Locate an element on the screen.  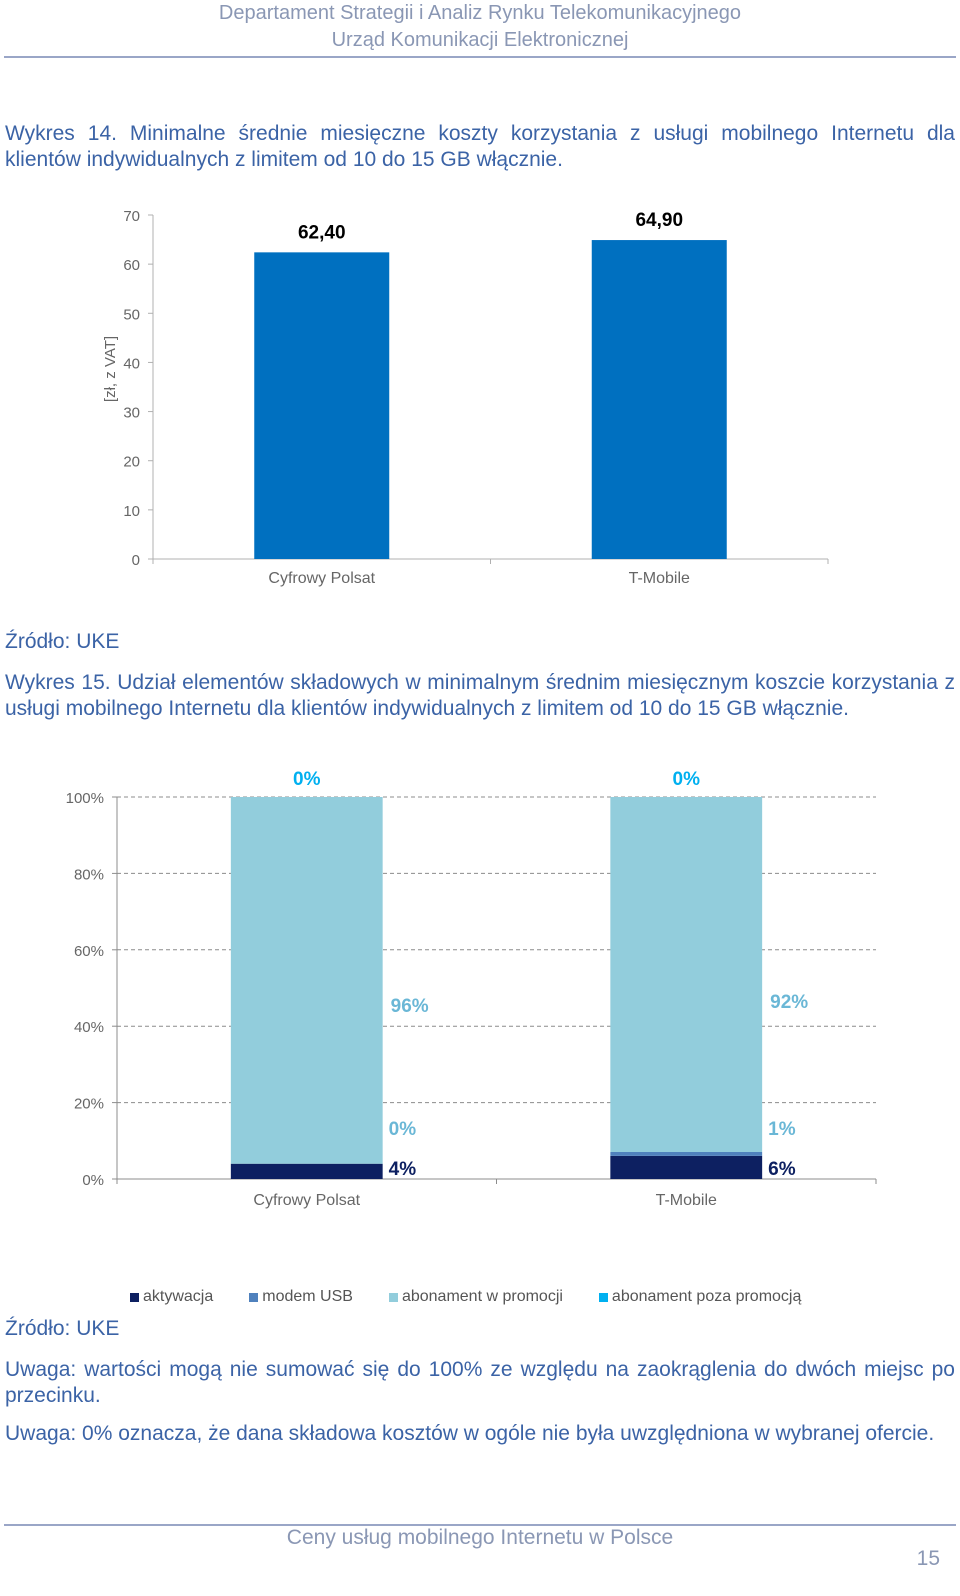
legend-item-abonament-w-promocji: abonament w promocji is located at coordinates (475, 1297).